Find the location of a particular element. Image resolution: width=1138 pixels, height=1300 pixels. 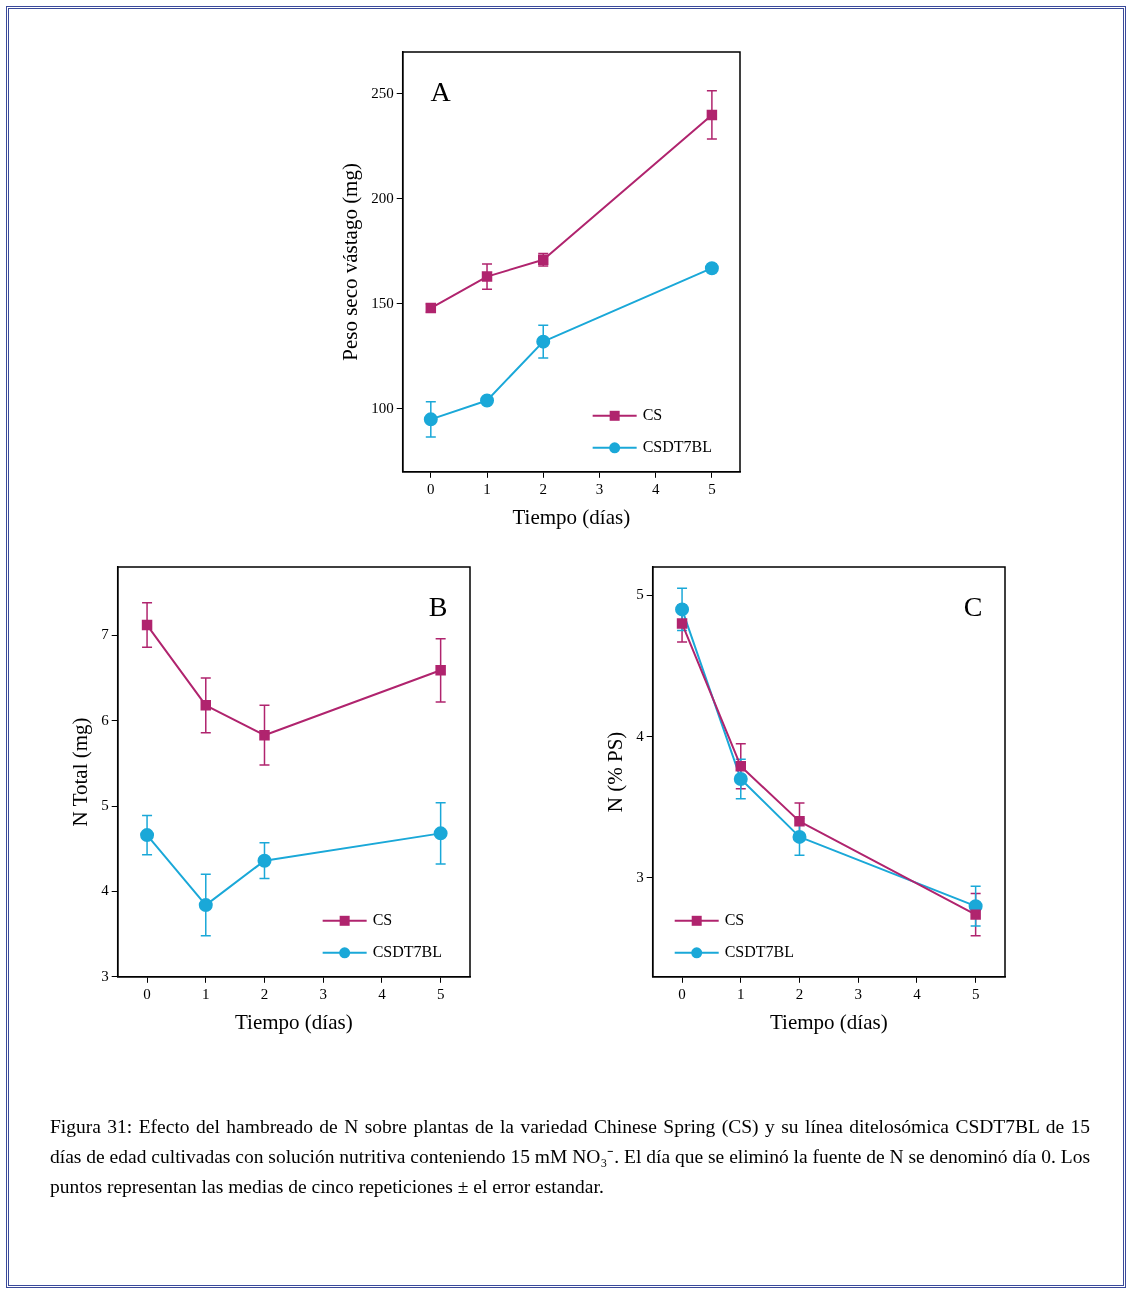

y-tick-label: 6 is located at coordinates (105, 719).